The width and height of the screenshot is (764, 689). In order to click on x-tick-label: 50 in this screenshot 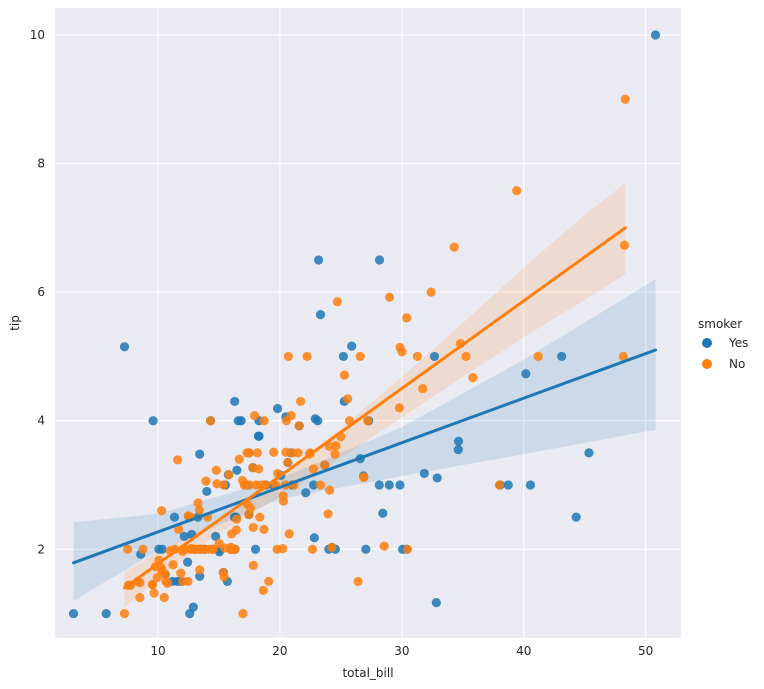, I will do `click(645, 651)`.